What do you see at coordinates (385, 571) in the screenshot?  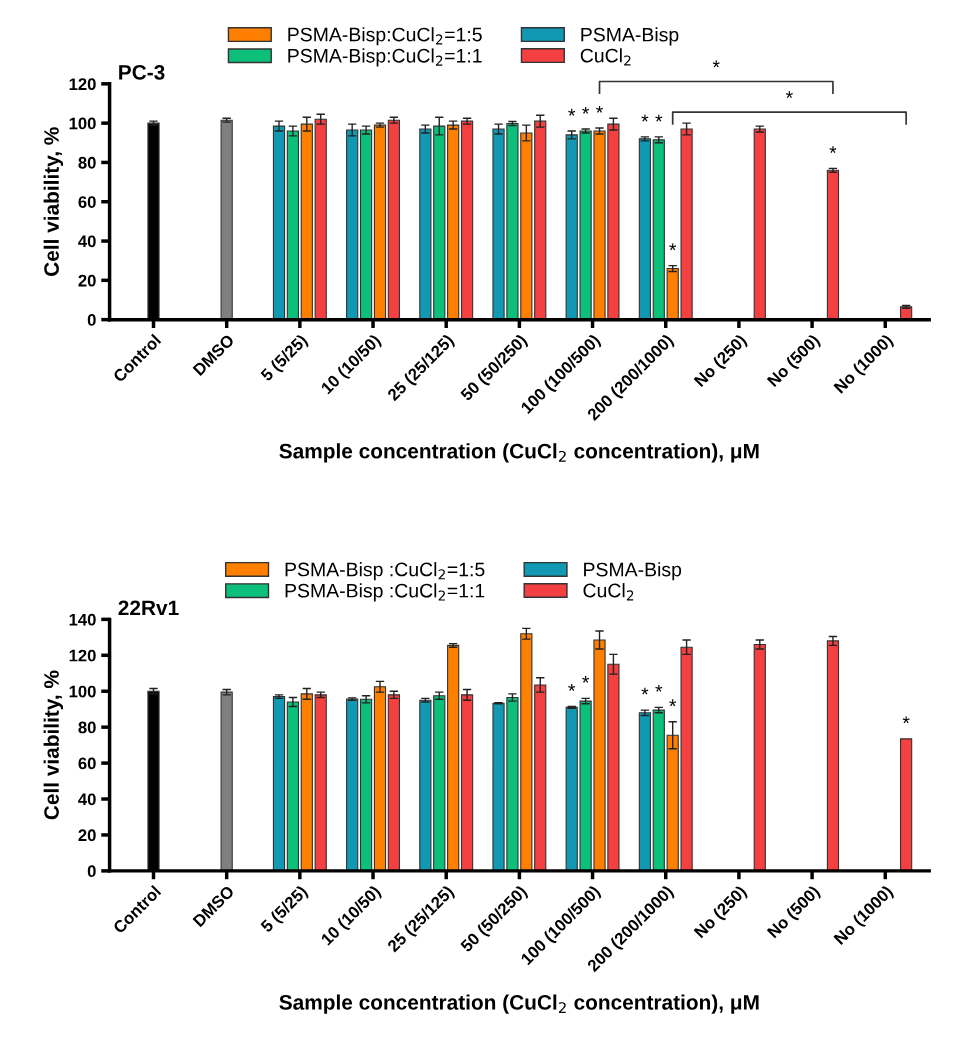 I see `legend-label: PSMA-Bisp :CuCl$_{2}$=1:5` at bounding box center [385, 571].